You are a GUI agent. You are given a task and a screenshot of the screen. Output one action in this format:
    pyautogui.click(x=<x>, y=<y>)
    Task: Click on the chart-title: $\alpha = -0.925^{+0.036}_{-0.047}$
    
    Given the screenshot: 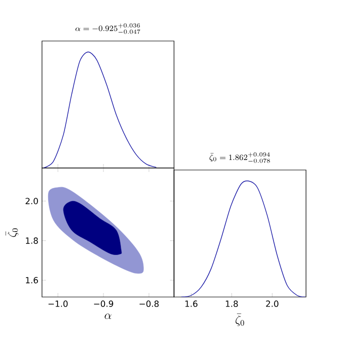 What is the action you would take?
    pyautogui.click(x=107, y=28)
    